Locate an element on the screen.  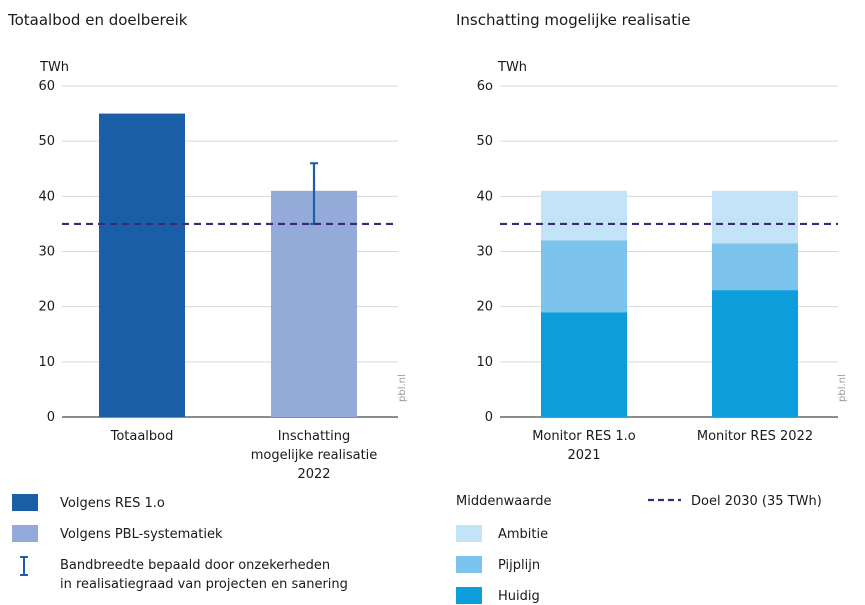
x-category-label: Monitor RES 1.o is located at coordinates (584, 436).